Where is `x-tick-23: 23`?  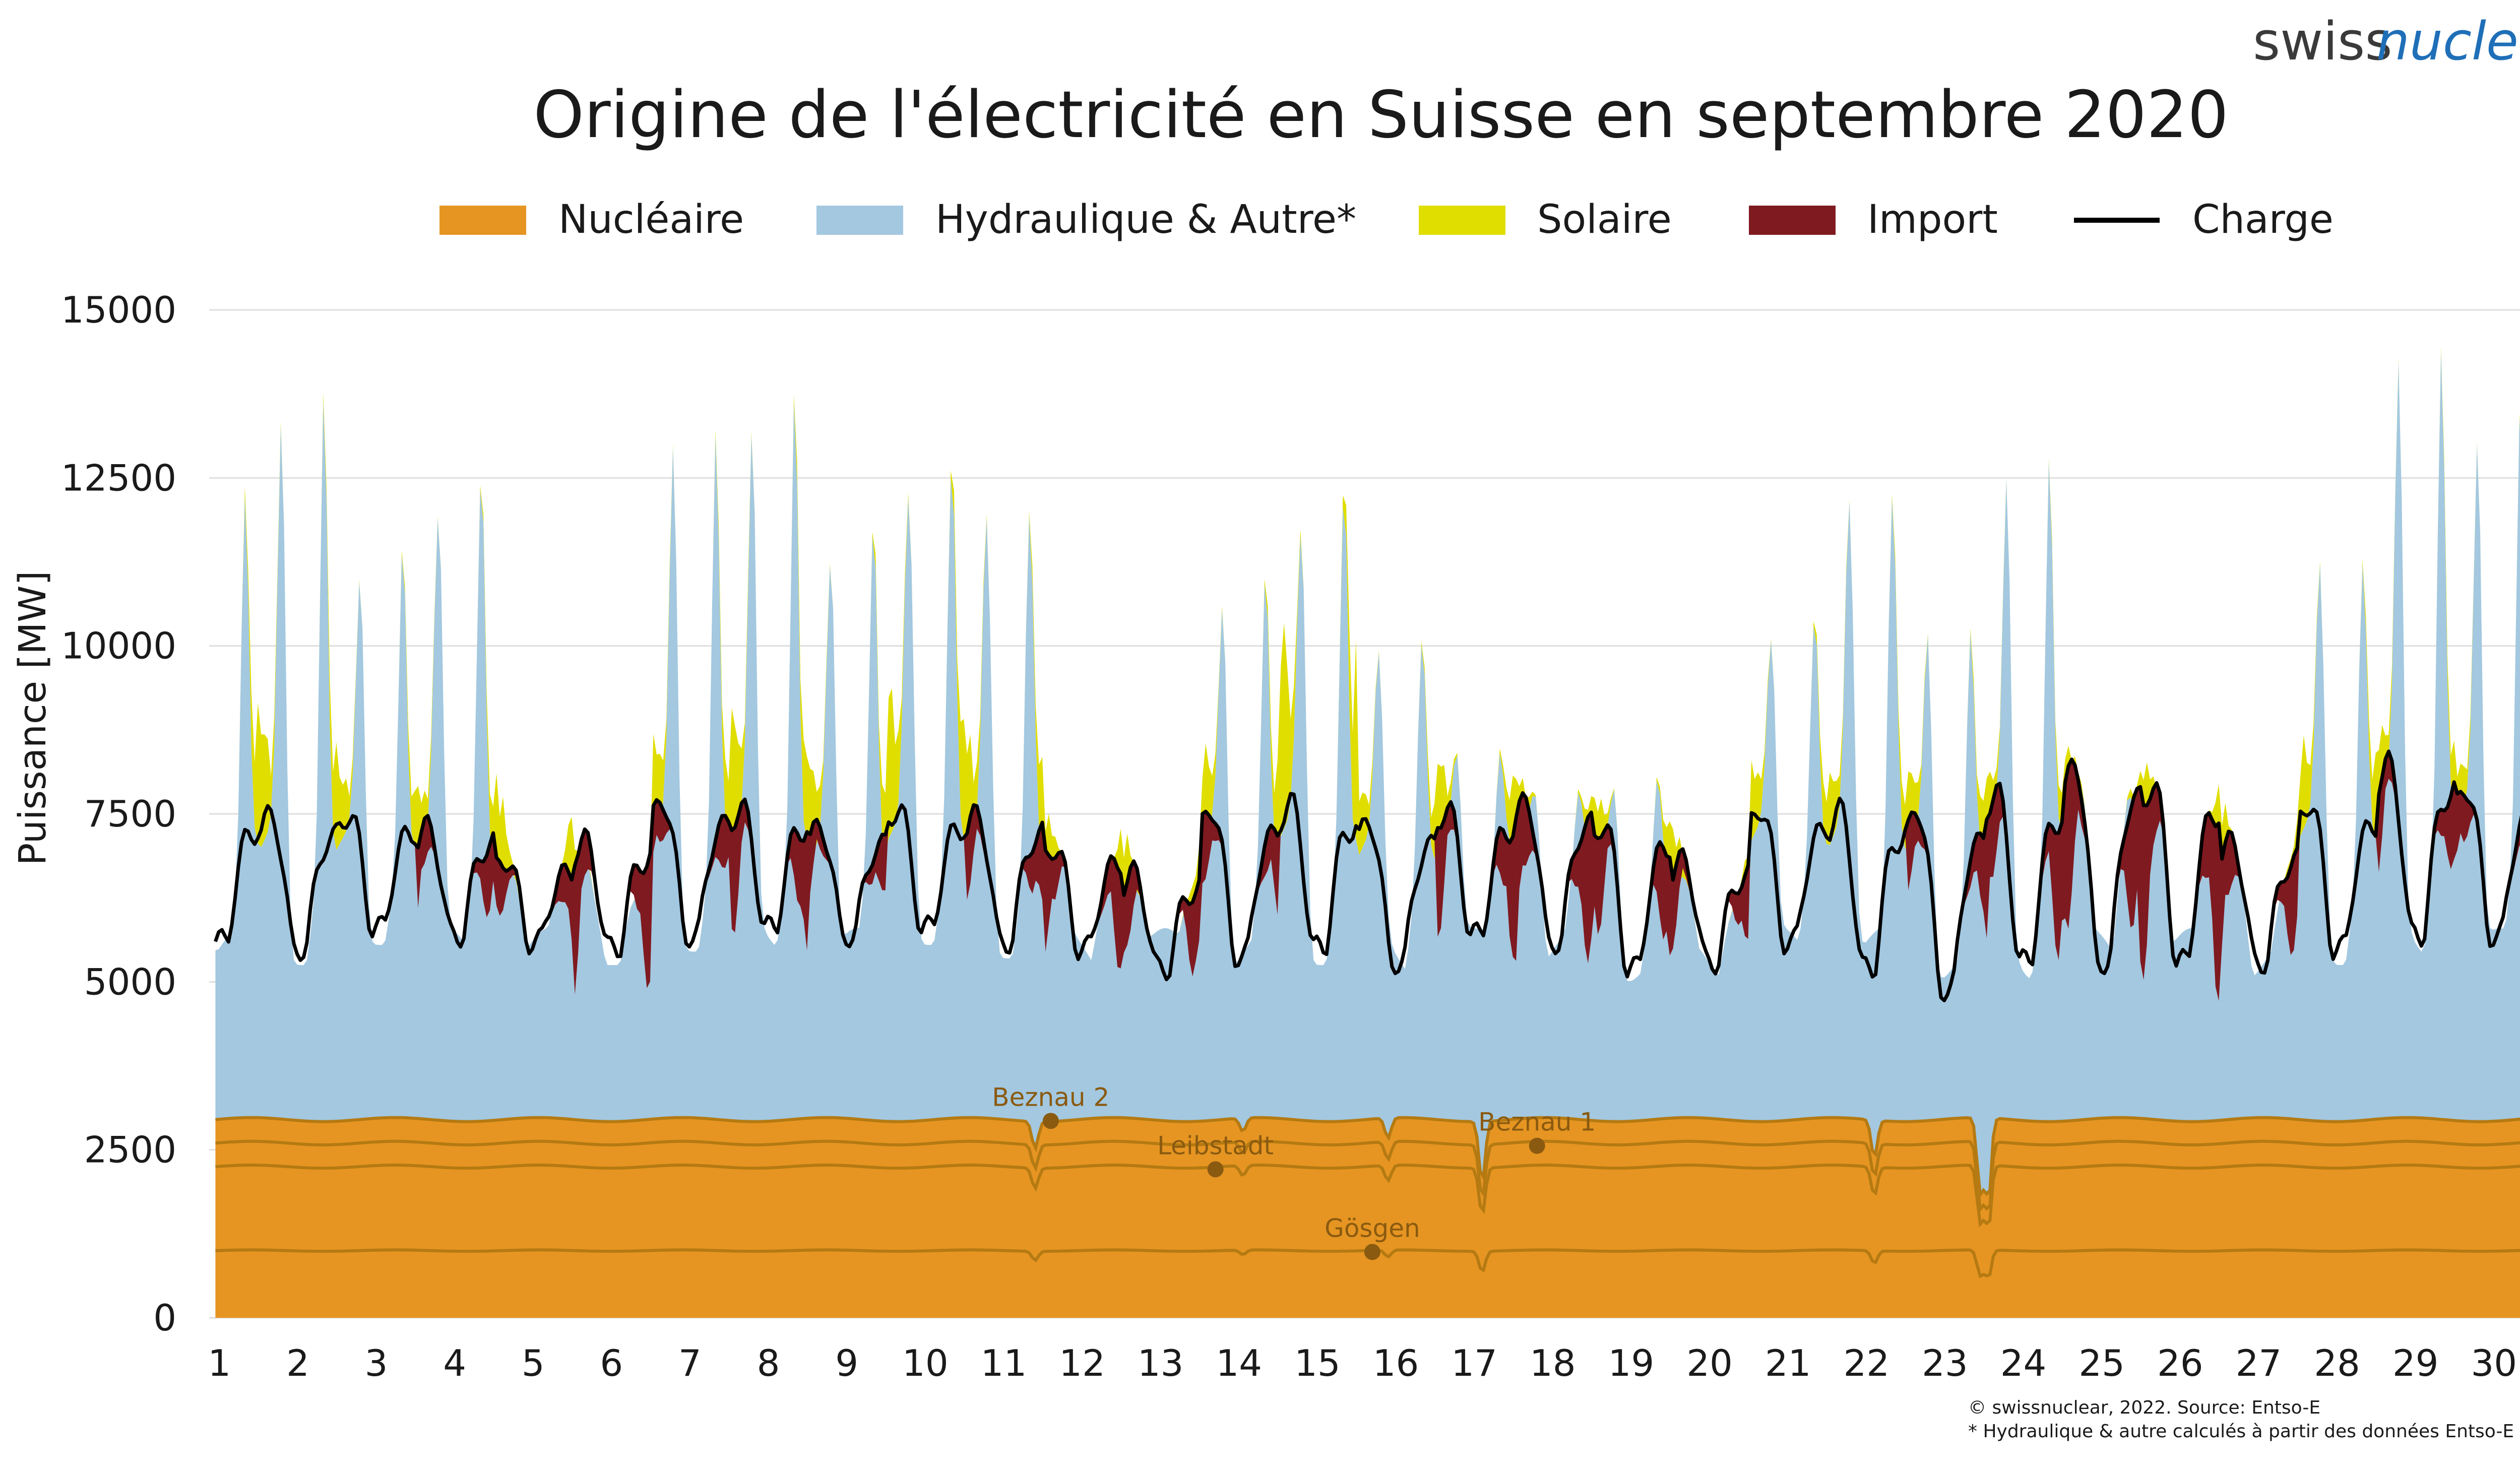 x-tick-23: 23 is located at coordinates (1945, 1363).